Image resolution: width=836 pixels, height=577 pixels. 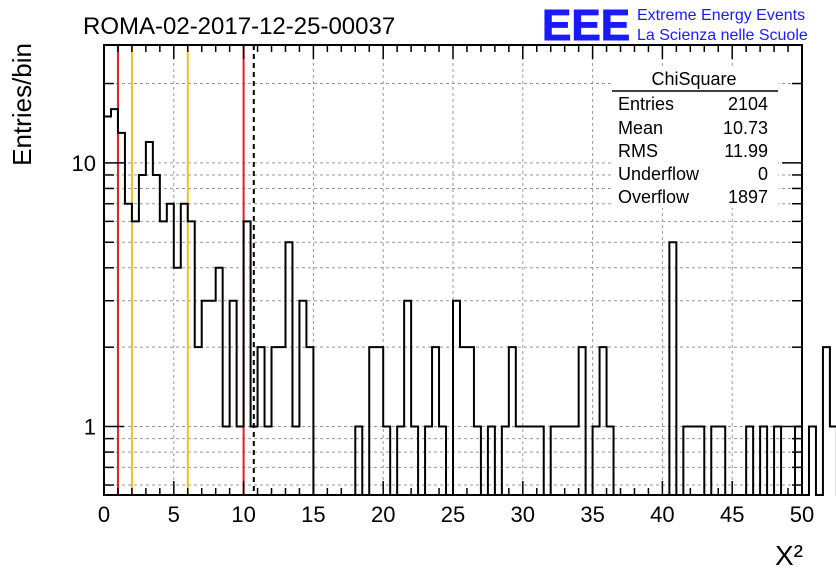 I want to click on stats-mean-value: 10.73, so click(x=745, y=128).